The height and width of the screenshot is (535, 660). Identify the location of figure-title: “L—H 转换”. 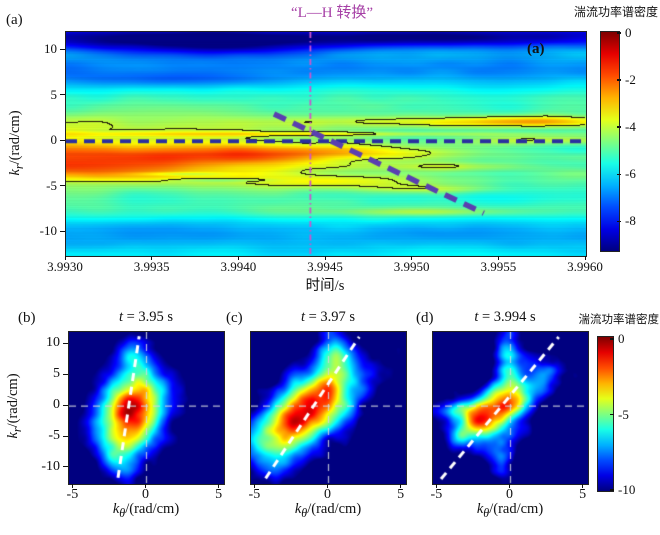
(332, 13).